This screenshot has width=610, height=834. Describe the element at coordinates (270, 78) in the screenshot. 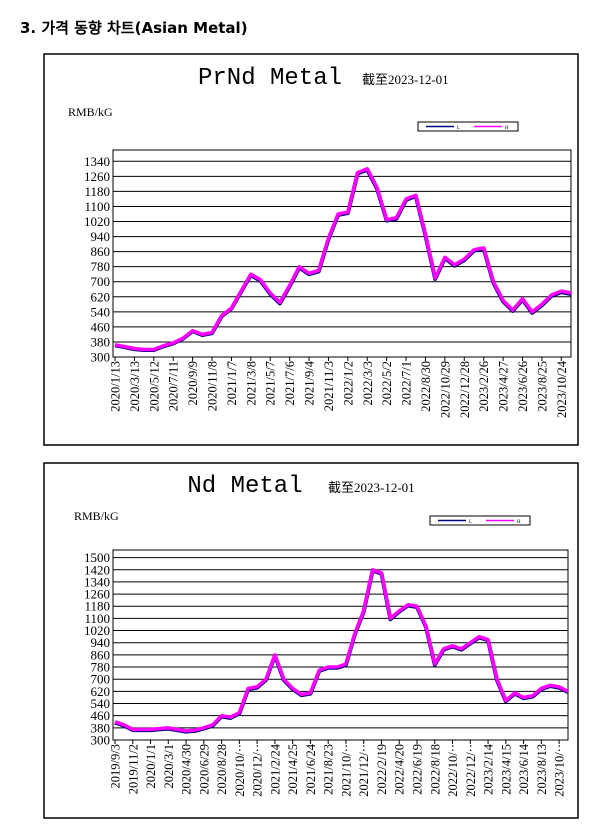

I see `chart-title: PrNd Metal` at that location.